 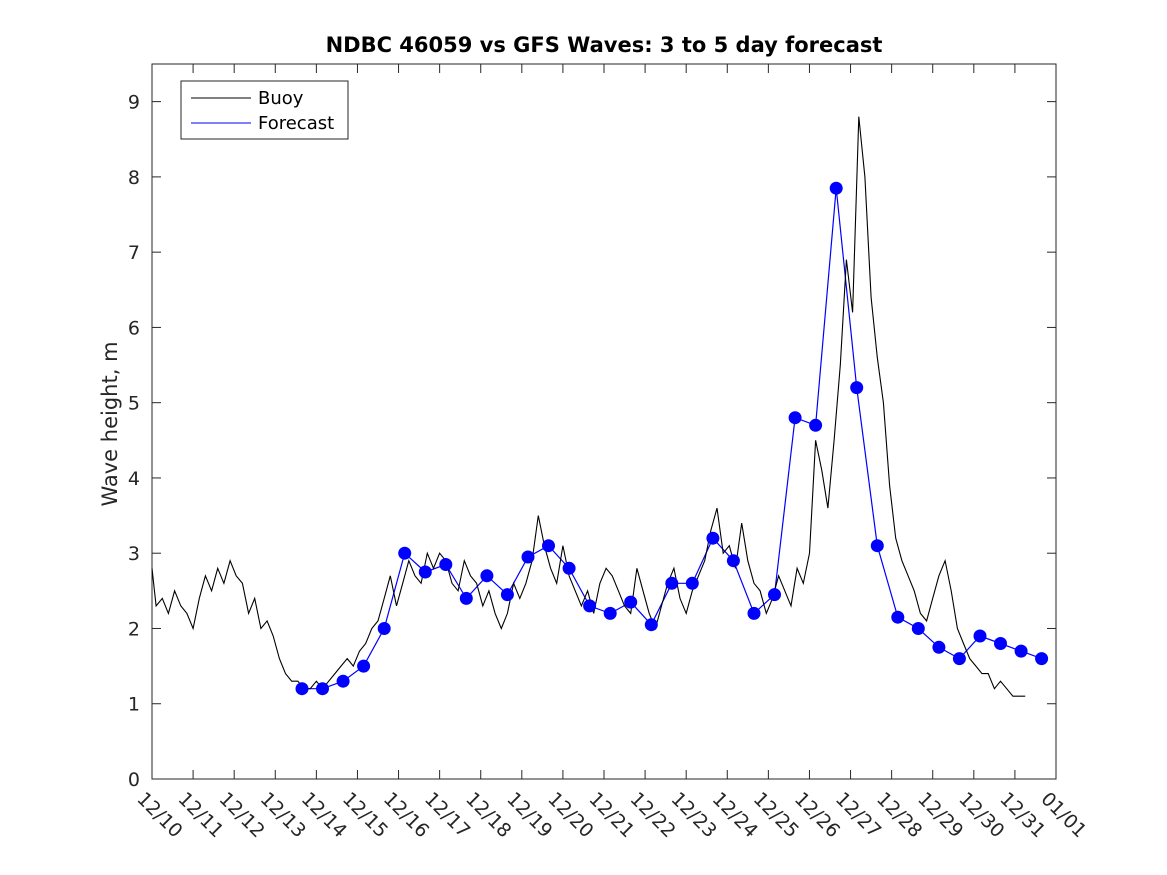 What do you see at coordinates (134, 328) in the screenshot?
I see `y-tick-label: 6` at bounding box center [134, 328].